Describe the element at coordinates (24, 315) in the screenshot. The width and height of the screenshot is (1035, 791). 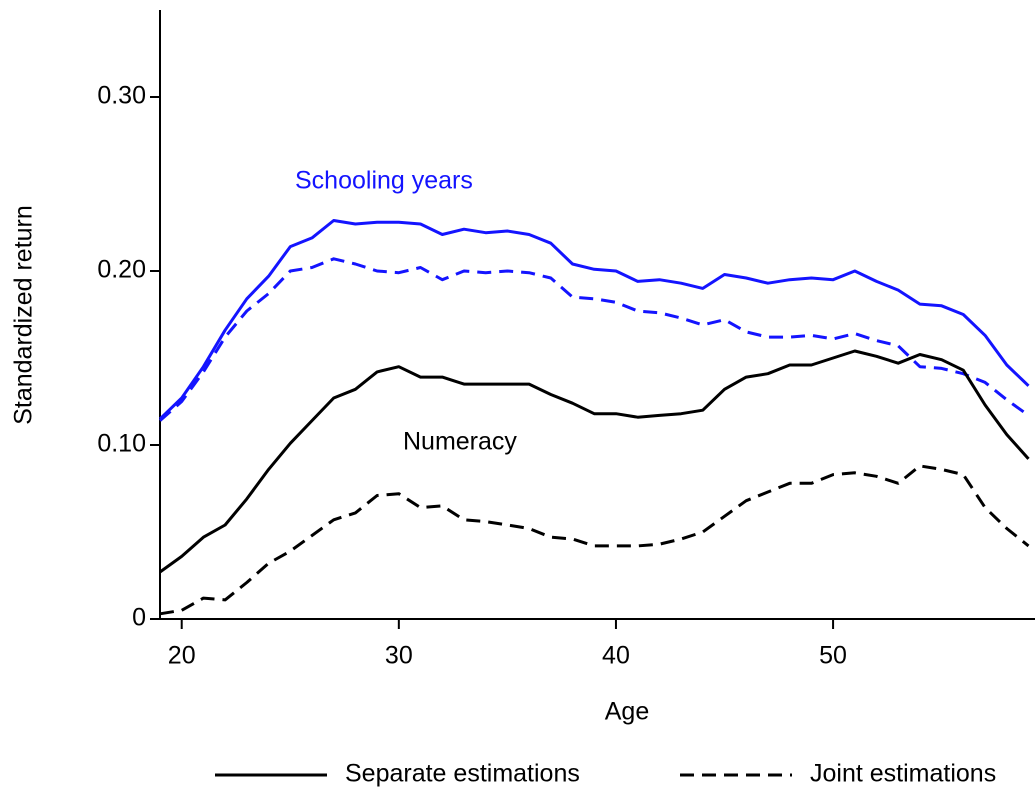
I see `y-axis-title: Standardized return` at that location.